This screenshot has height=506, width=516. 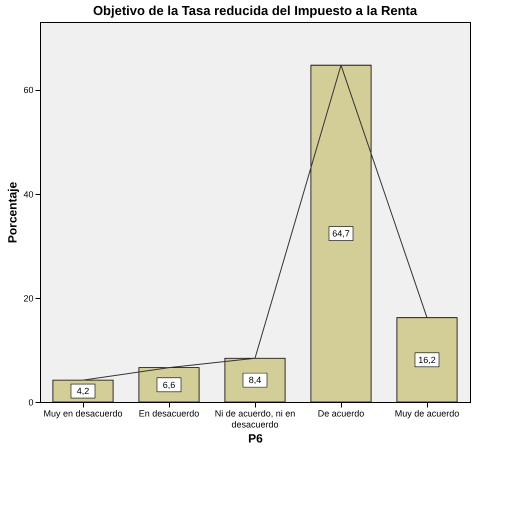 What do you see at coordinates (28, 194) in the screenshot?
I see `y-tick-label: 40` at bounding box center [28, 194].